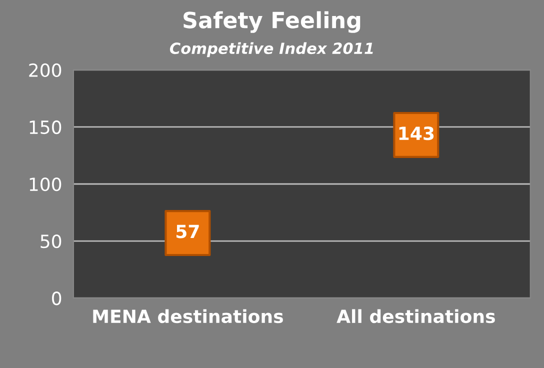 The image size is (544, 368). Describe the element at coordinates (271, 50) in the screenshot. I see `chart-subtitle: Competitive Index 2011` at that location.